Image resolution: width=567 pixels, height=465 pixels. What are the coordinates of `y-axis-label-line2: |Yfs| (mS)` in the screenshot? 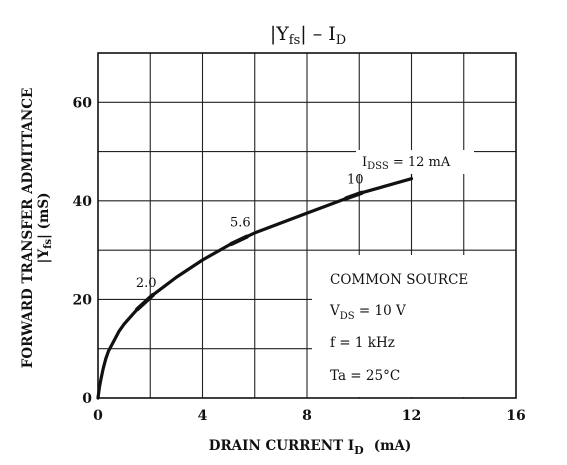 It's located at (45, 228).